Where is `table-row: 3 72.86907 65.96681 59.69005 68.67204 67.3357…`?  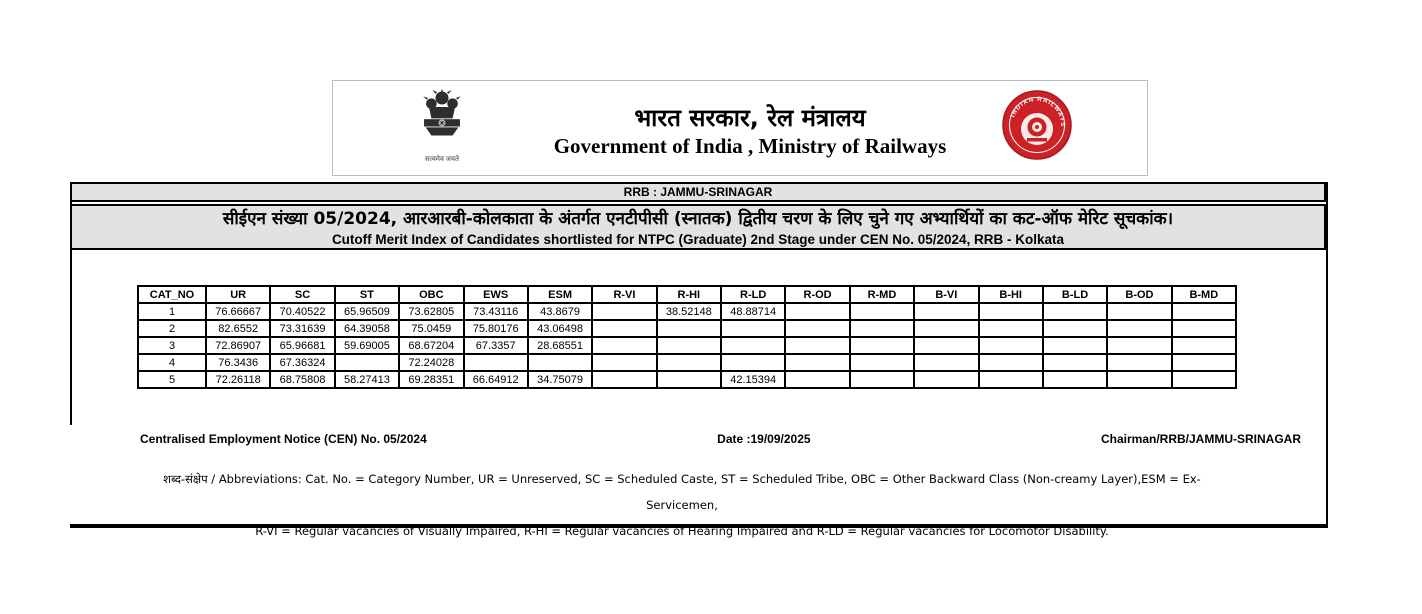 table-row: 3 72.86907 65.96681 59.69005 68.67204 67.3357… is located at coordinates (687, 345).